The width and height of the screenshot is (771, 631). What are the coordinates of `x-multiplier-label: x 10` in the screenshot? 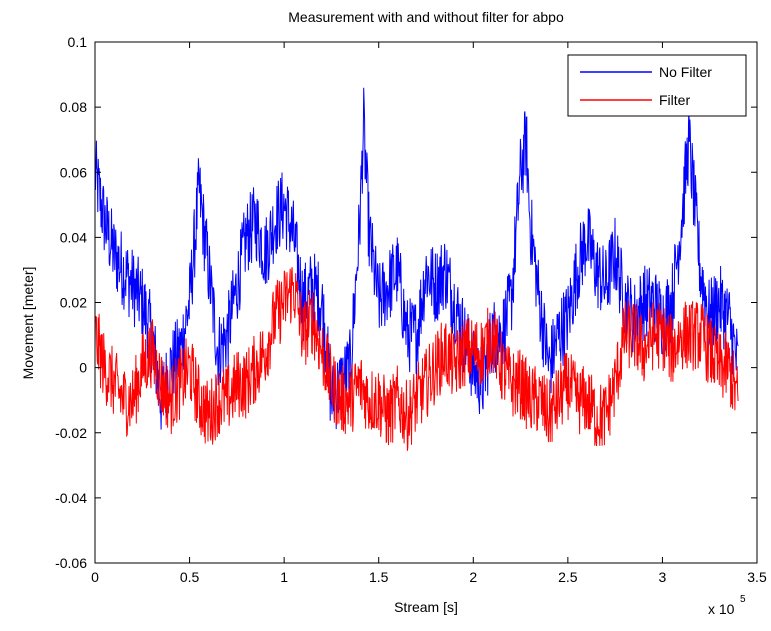 It's located at (721, 609).